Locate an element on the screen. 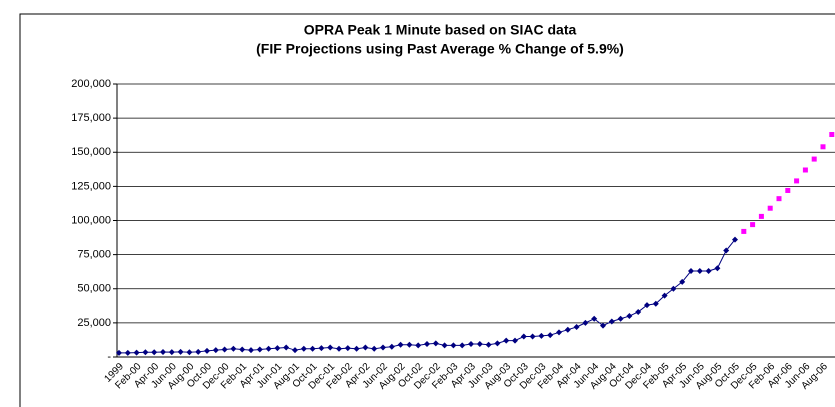  y-tick-label: 125,000 is located at coordinates (91, 186).